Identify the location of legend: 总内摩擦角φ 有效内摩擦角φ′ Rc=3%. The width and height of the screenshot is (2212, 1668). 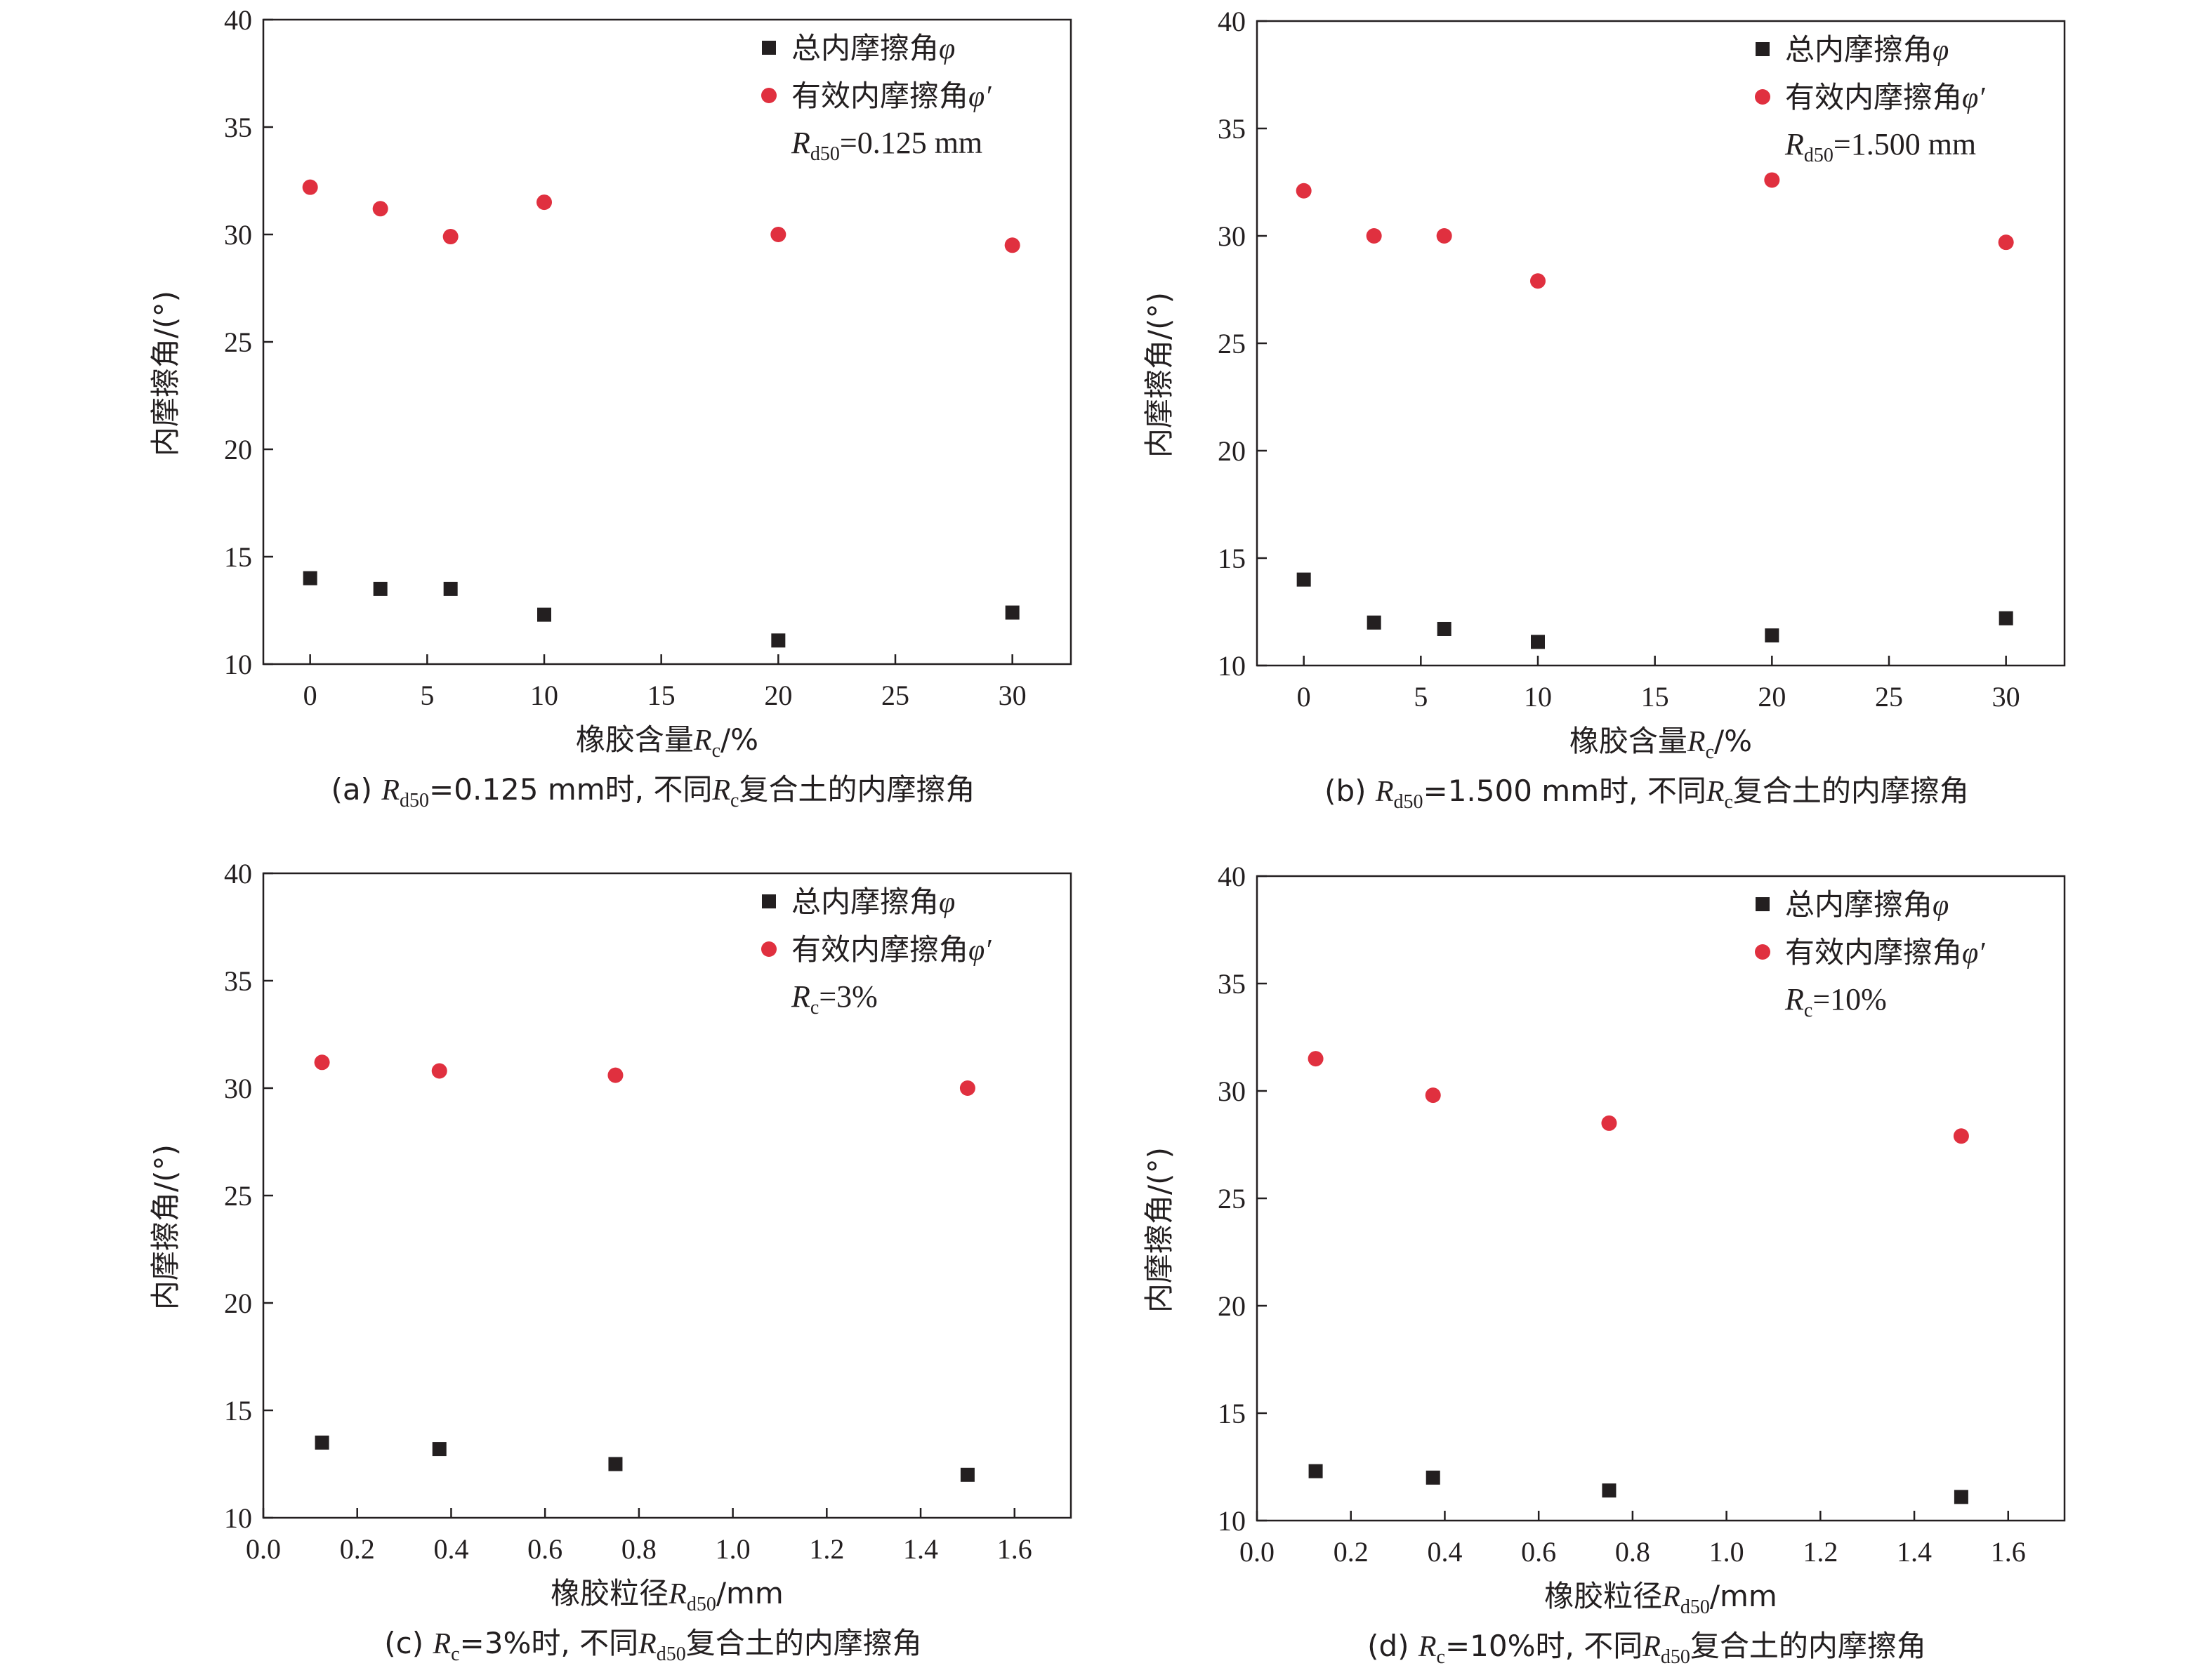
(876, 952).